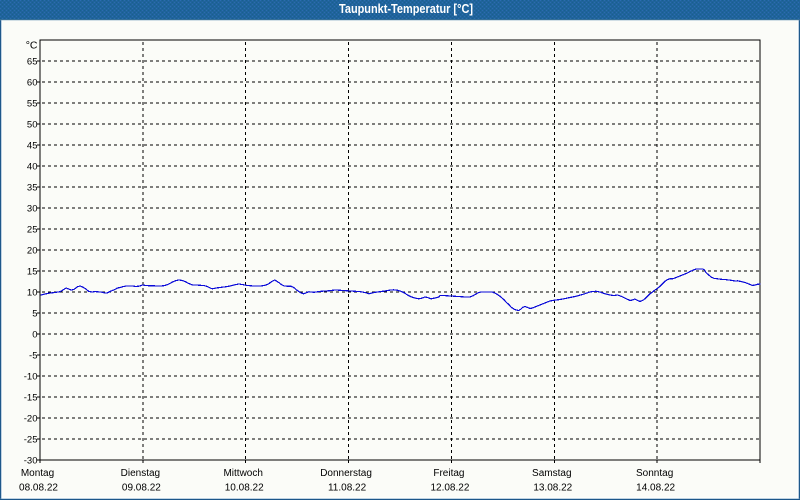 The image size is (800, 500). I want to click on svg-text: 14.08.22, so click(655, 488).